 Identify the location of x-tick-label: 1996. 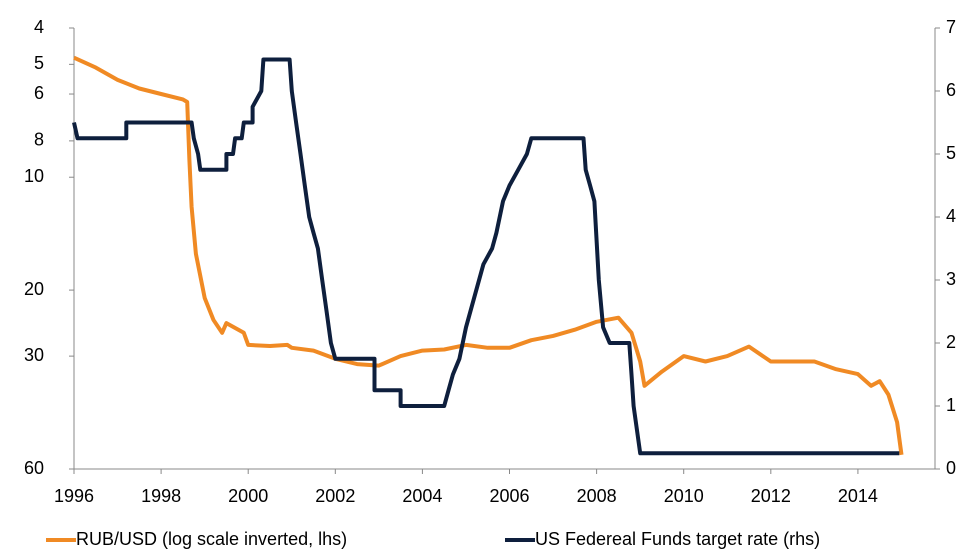
(74, 496).